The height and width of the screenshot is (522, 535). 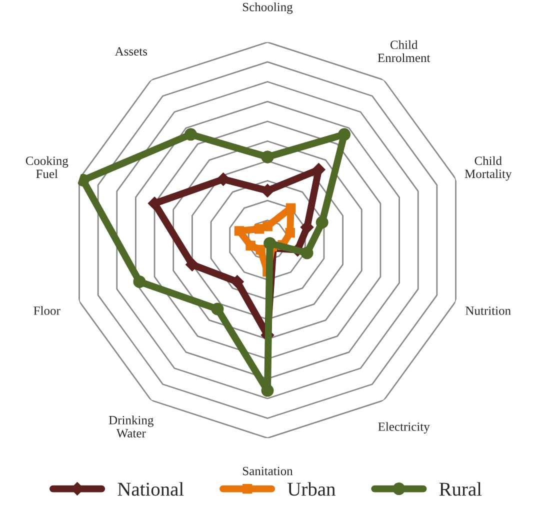 What do you see at coordinates (460, 489) in the screenshot?
I see `legend-label: Rural` at bounding box center [460, 489].